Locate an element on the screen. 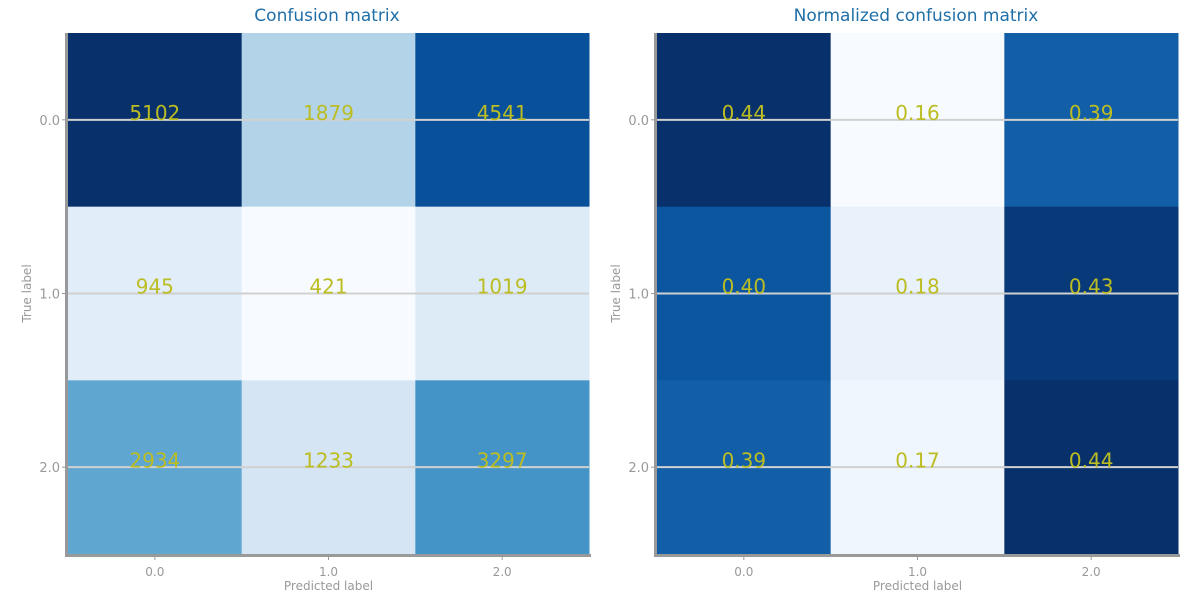 The width and height of the screenshot is (1200, 600). chart-title: Normalized confusion matrix is located at coordinates (916, 16).